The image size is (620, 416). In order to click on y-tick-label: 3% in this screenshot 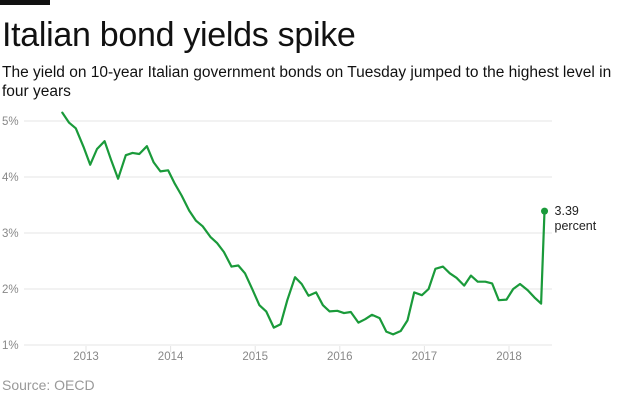, I will do `click(10, 234)`.